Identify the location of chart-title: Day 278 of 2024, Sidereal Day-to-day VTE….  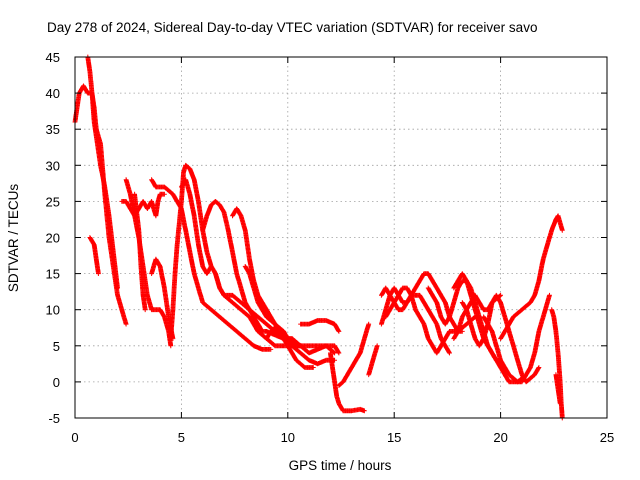
(292, 27).